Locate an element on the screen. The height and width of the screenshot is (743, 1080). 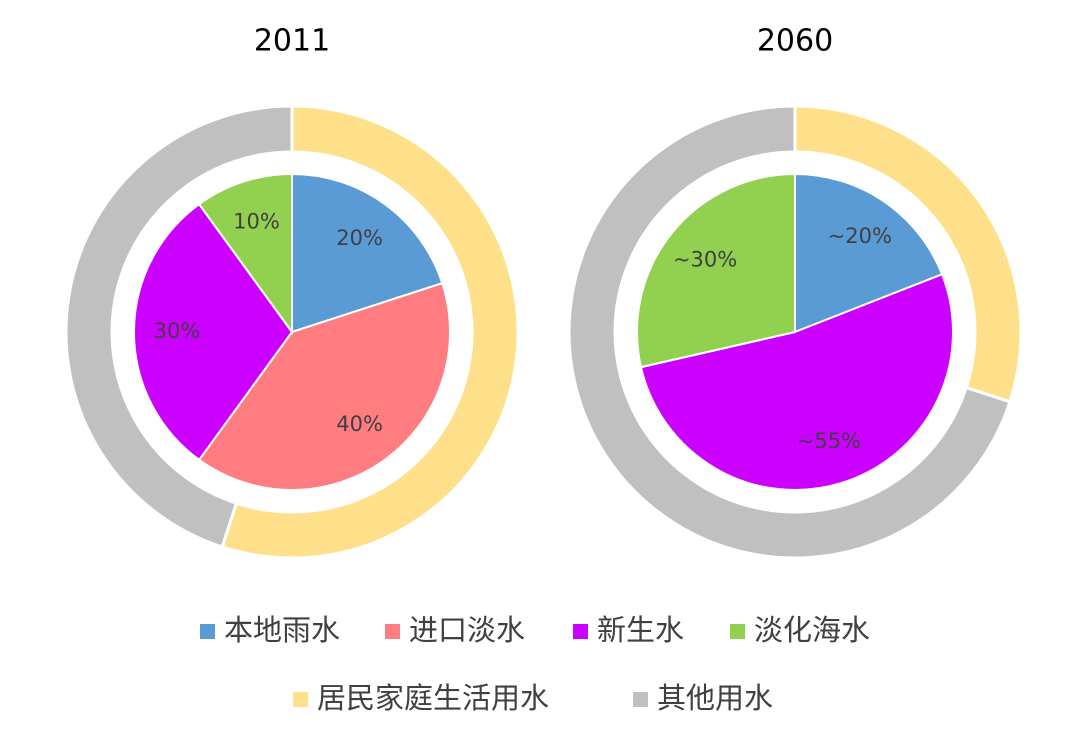
chart-title: 2060 is located at coordinates (795, 41).